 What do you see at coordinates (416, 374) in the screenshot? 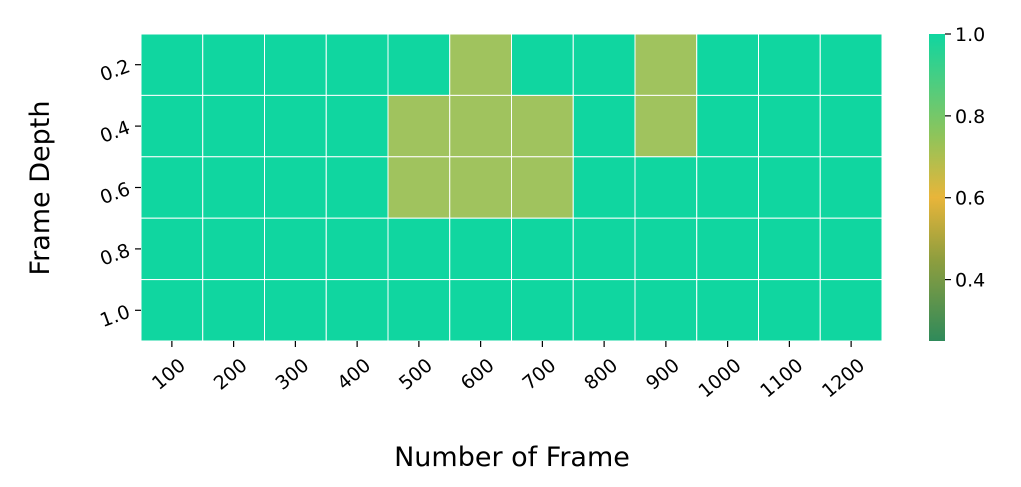
I see `x-tick-label: 500` at bounding box center [416, 374].